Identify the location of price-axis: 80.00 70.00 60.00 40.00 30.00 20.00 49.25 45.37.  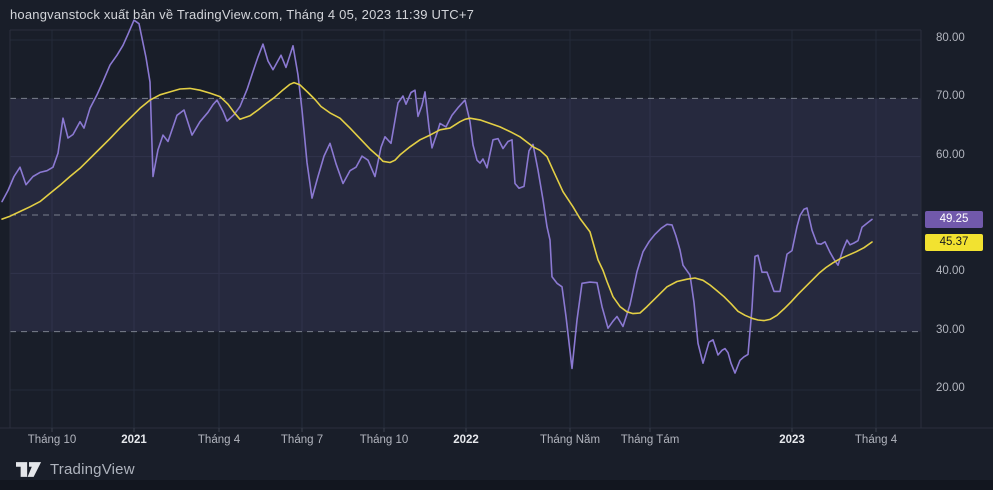
(957, 227).